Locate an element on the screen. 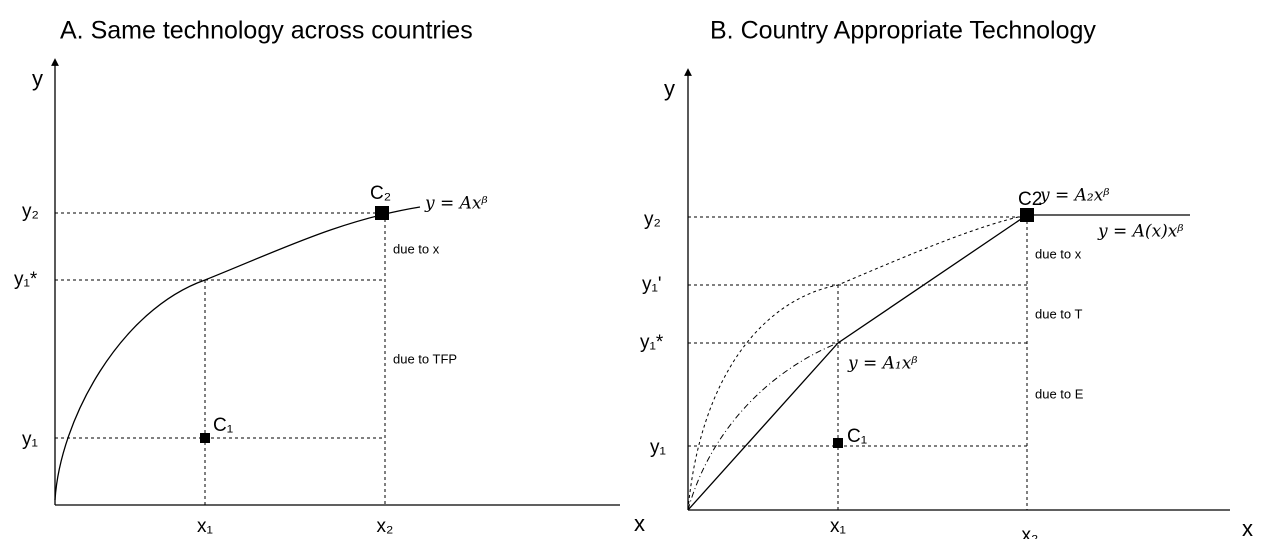  curve-label: y = A₁xᵝ is located at coordinates (882, 364).